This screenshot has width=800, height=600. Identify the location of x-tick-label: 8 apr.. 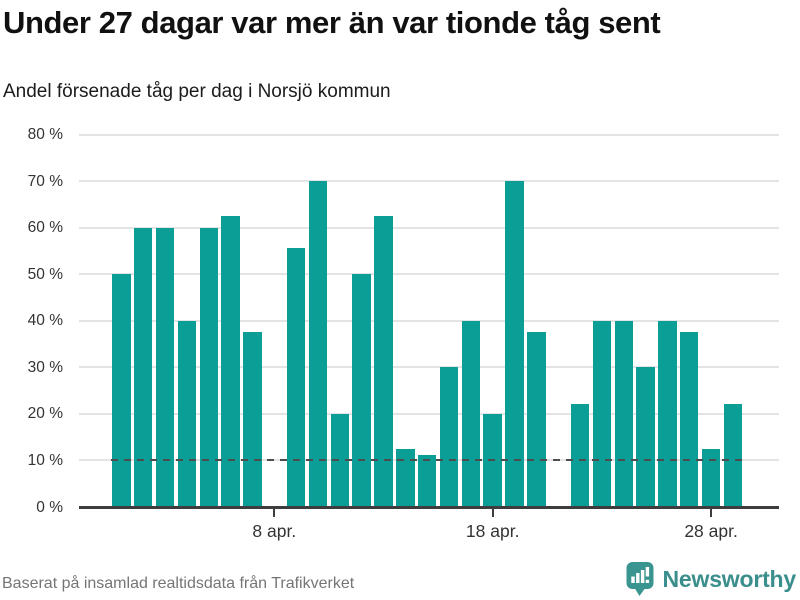
(274, 531).